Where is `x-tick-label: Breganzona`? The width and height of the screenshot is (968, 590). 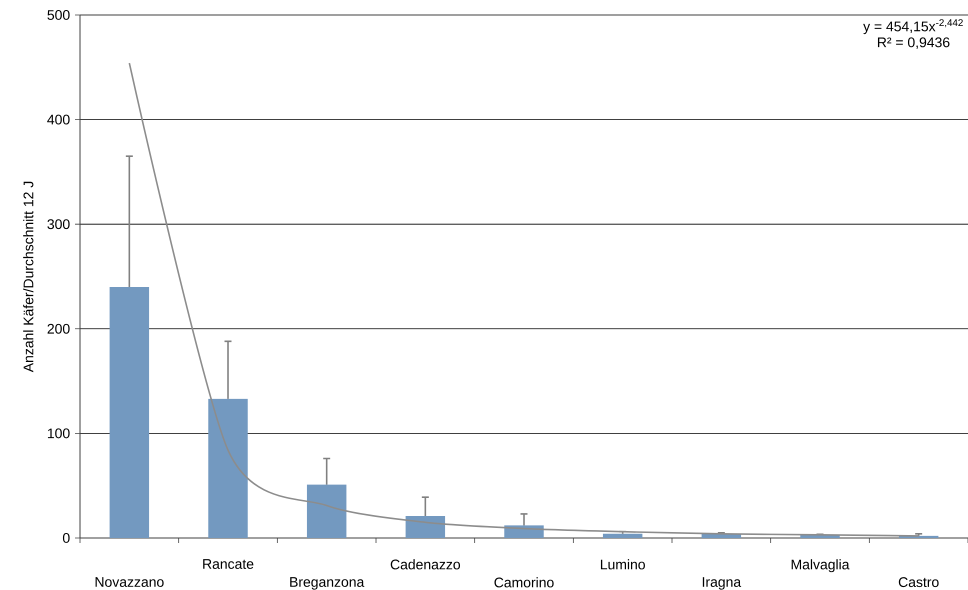
x-tick-label: Breganzona is located at coordinates (327, 583).